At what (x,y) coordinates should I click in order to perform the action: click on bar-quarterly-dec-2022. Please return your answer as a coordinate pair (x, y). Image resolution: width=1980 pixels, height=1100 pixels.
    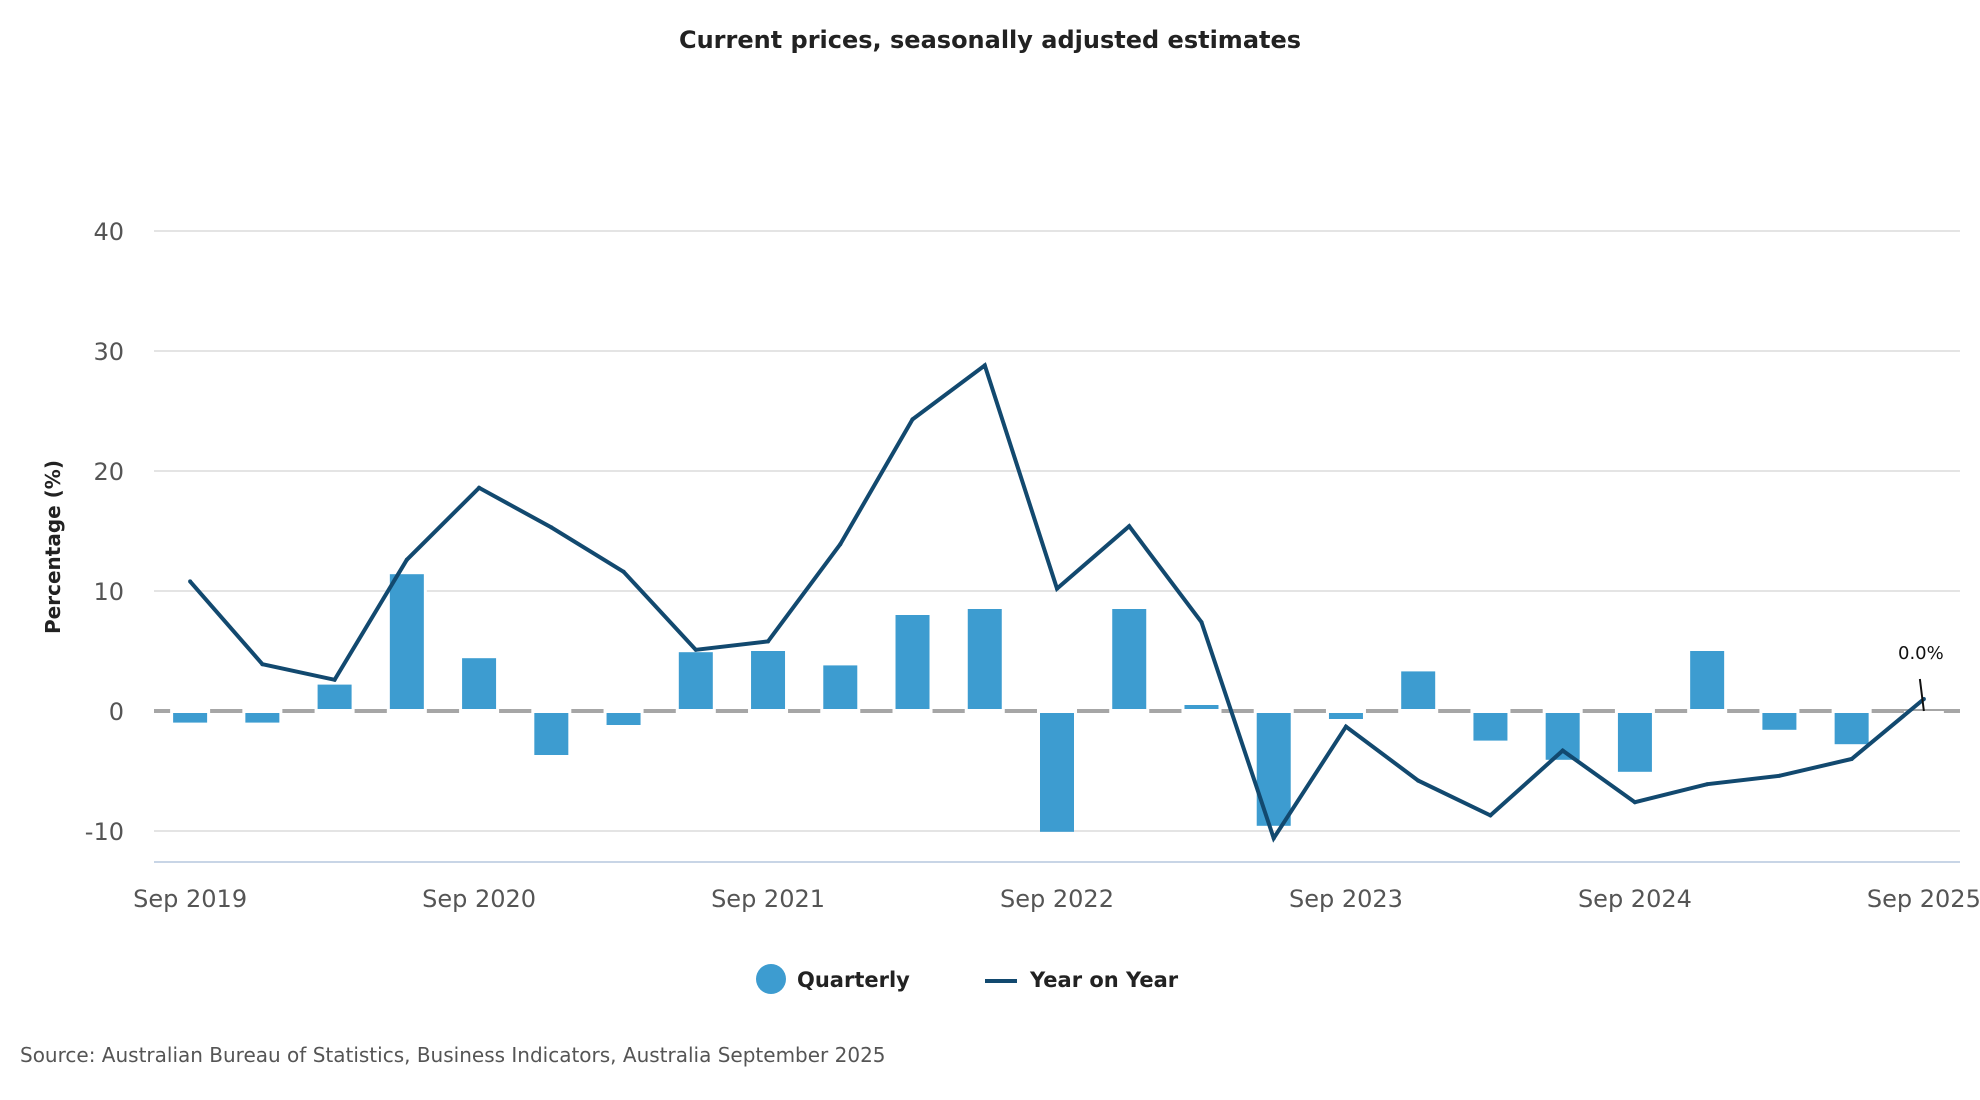
    Looking at the image, I should click on (1129, 659).